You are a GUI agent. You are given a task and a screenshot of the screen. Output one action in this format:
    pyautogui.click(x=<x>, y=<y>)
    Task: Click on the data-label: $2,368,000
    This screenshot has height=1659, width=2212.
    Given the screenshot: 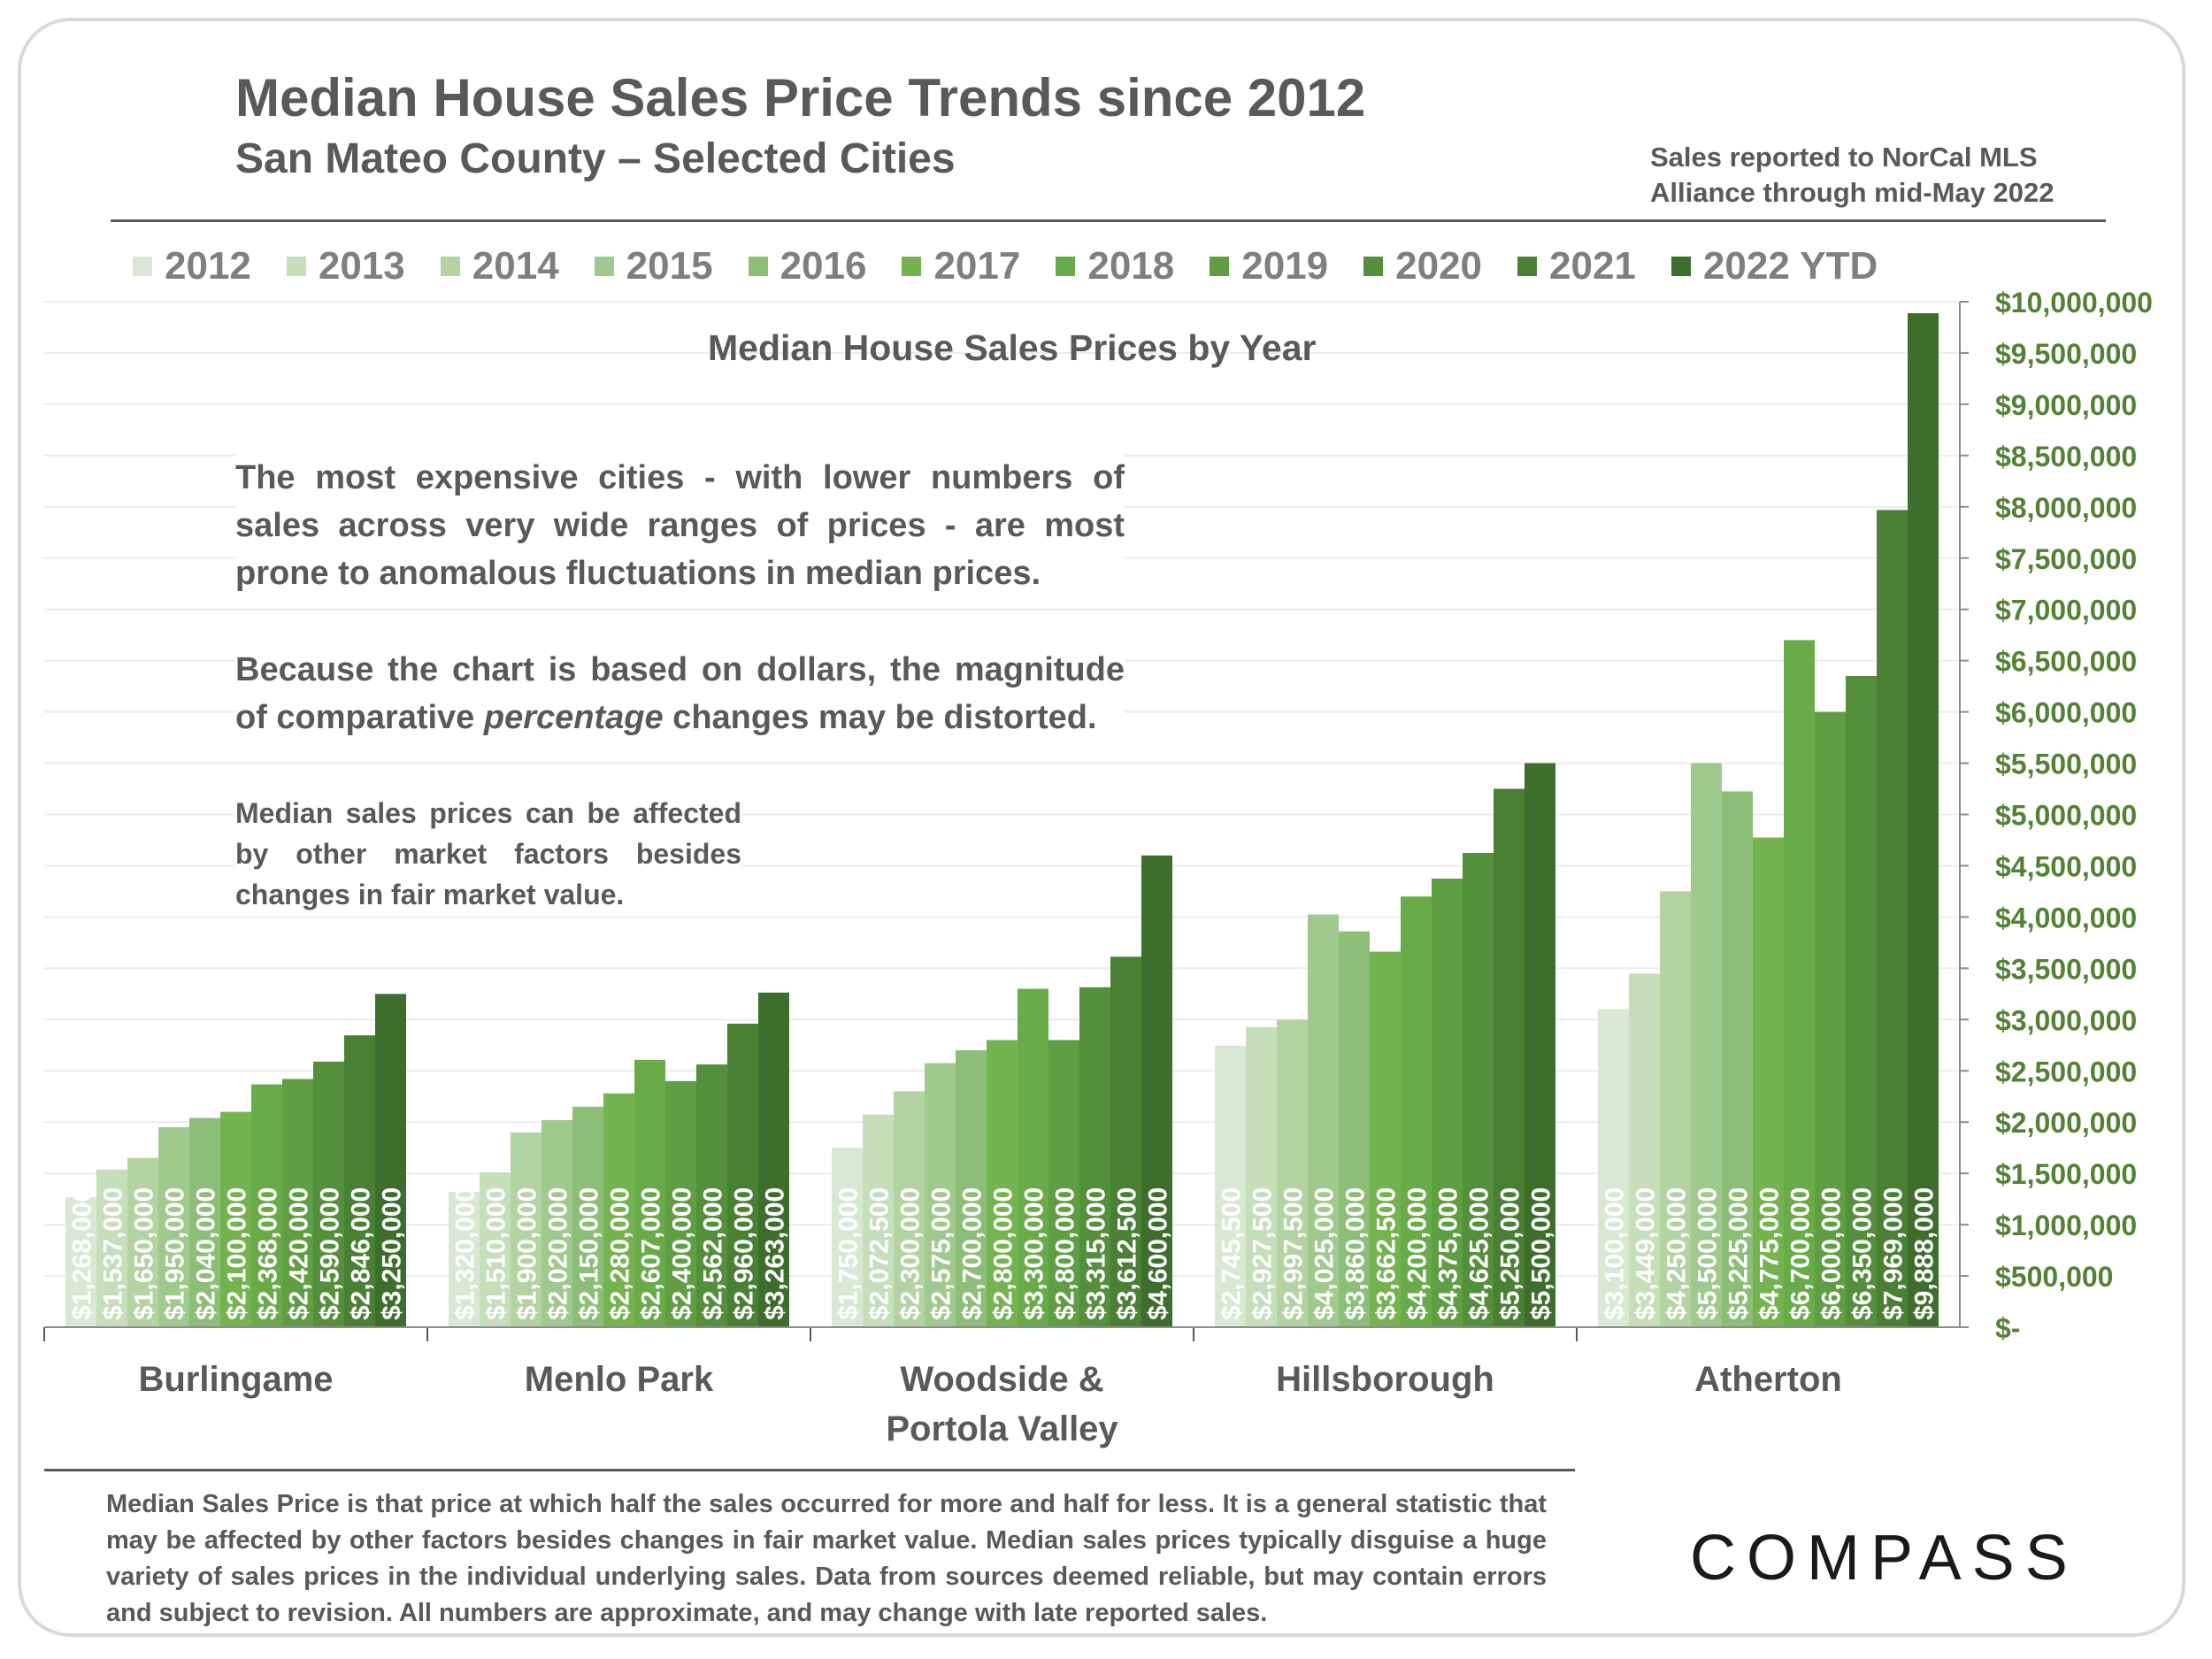 What is the action you would take?
    pyautogui.click(x=268, y=1254)
    